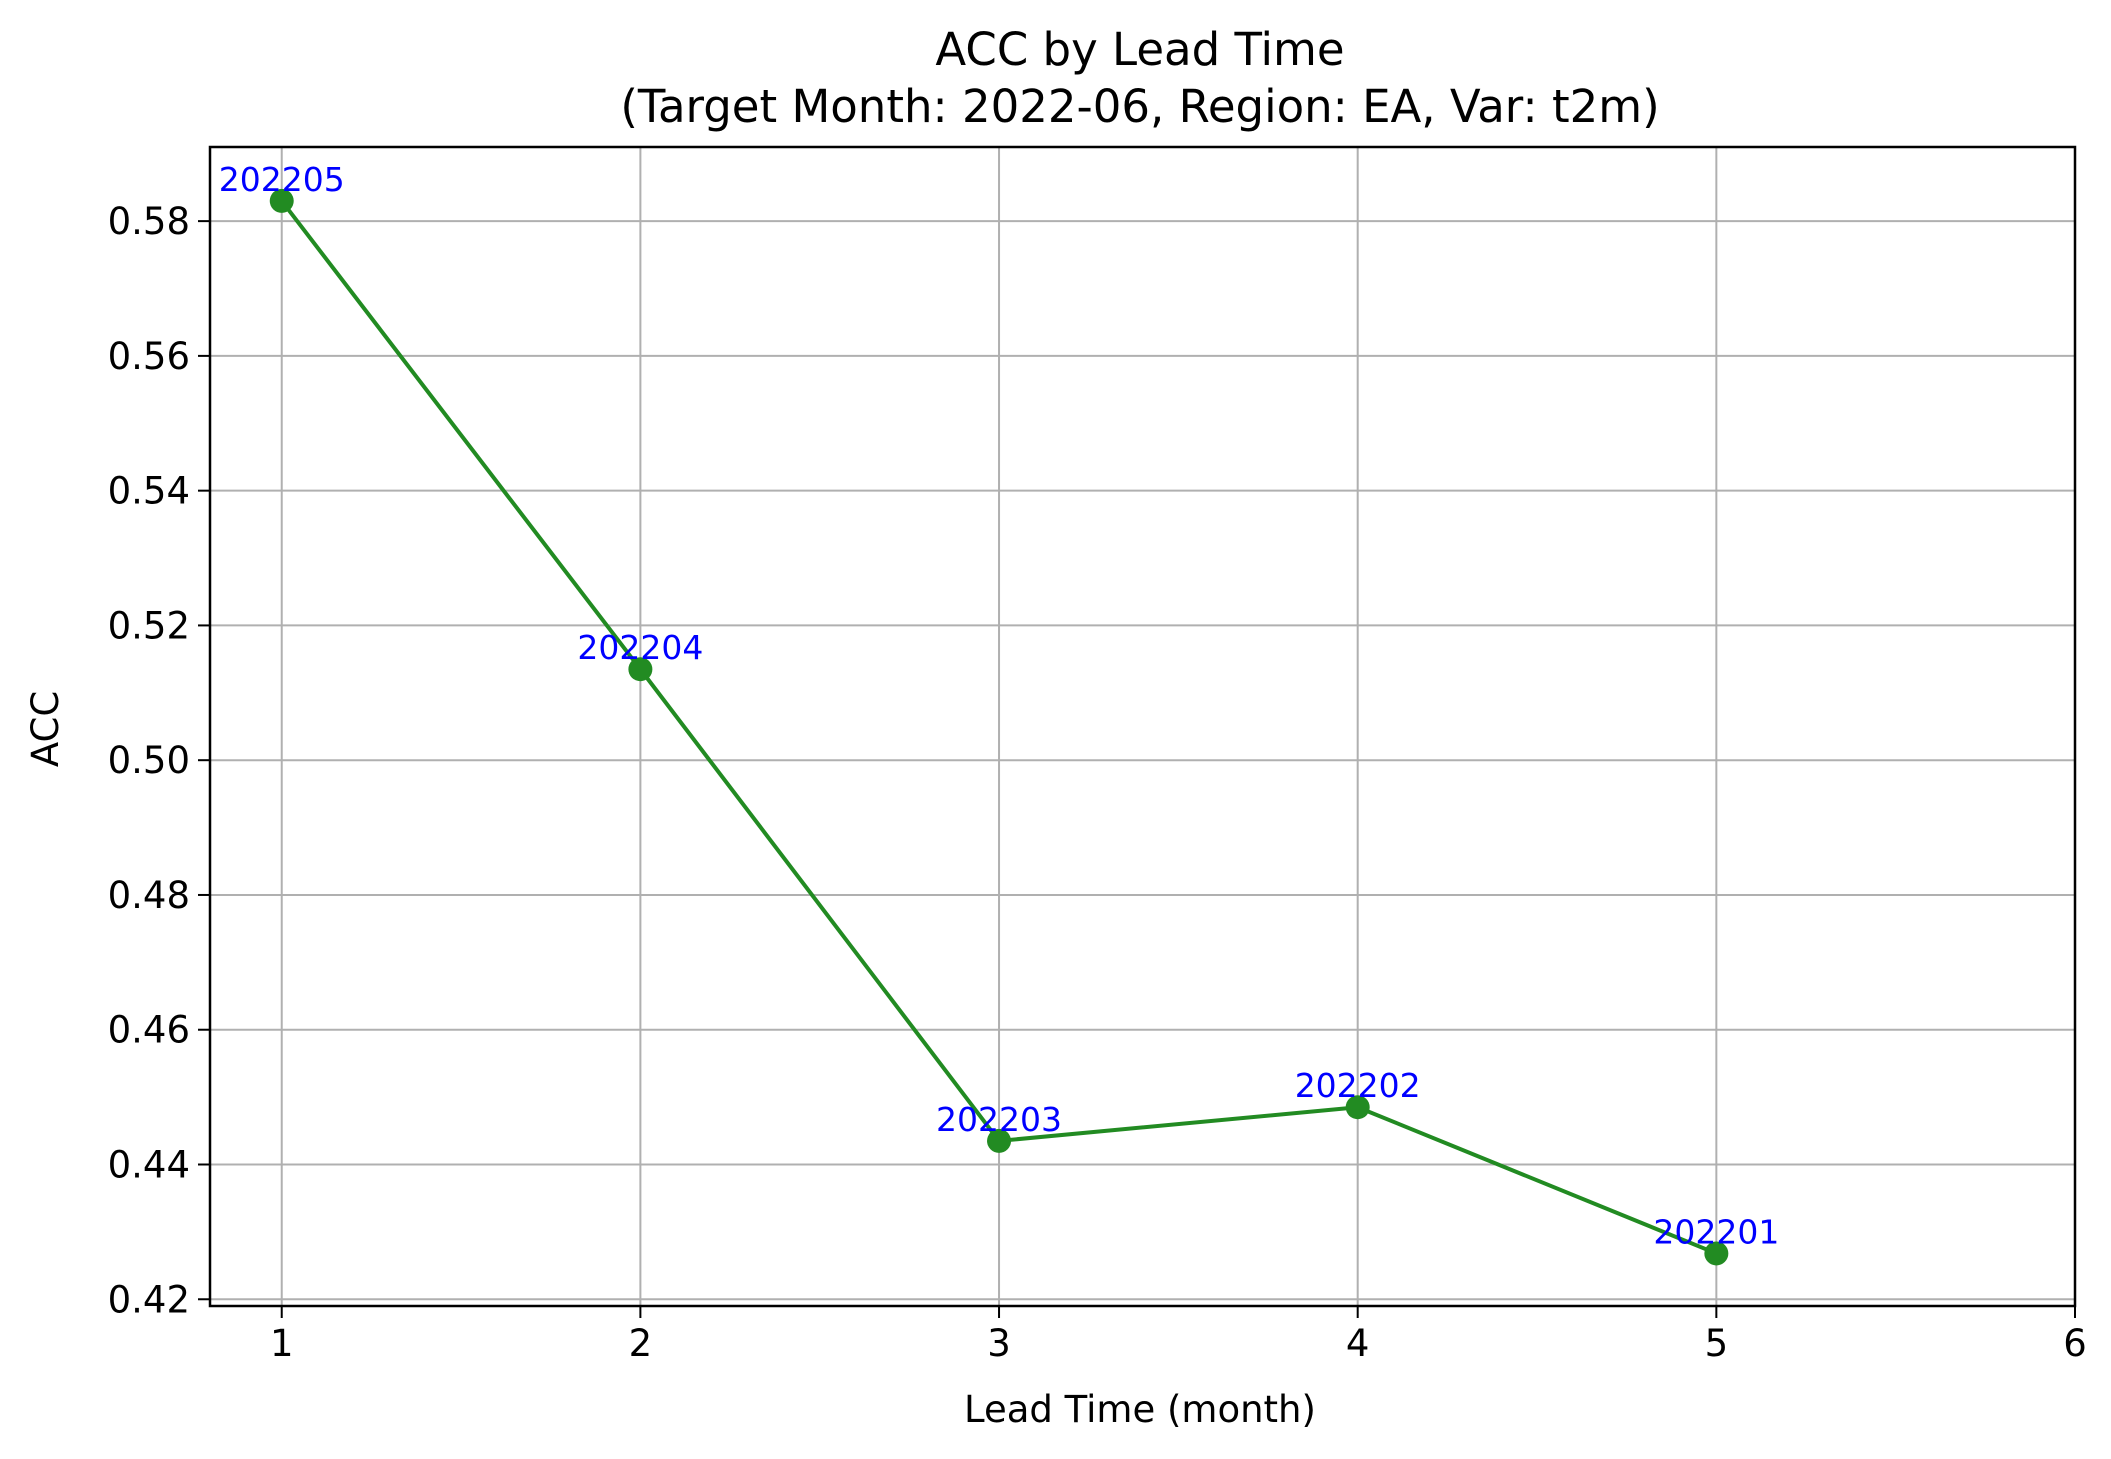 This screenshot has height=1459, width=2111. Describe the element at coordinates (149, 1299) in the screenshot. I see `y-tick-label: 0.42` at that location.